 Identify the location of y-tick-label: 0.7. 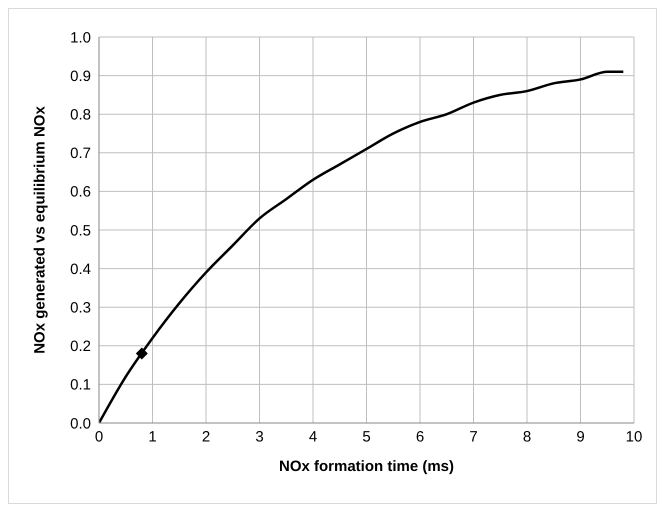
(80, 153).